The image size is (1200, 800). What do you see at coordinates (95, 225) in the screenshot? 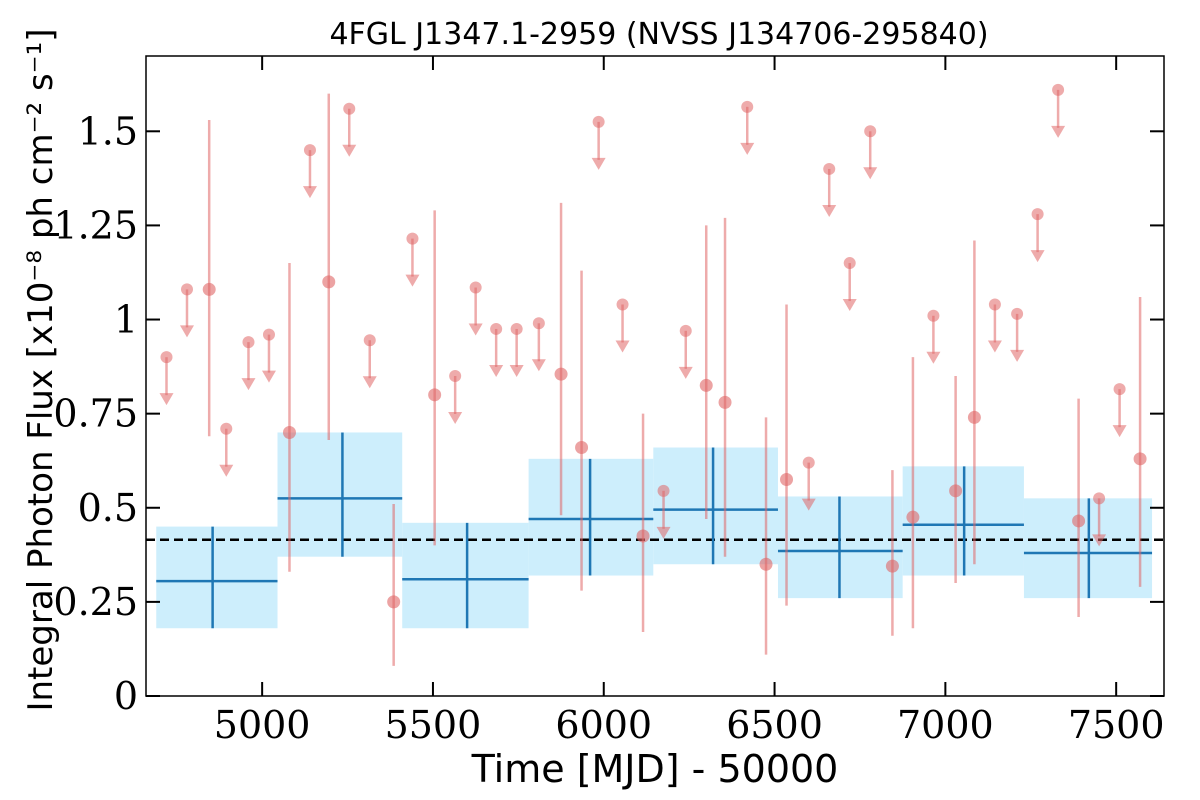
I see `y-tick-label: 1.25` at bounding box center [95, 225].